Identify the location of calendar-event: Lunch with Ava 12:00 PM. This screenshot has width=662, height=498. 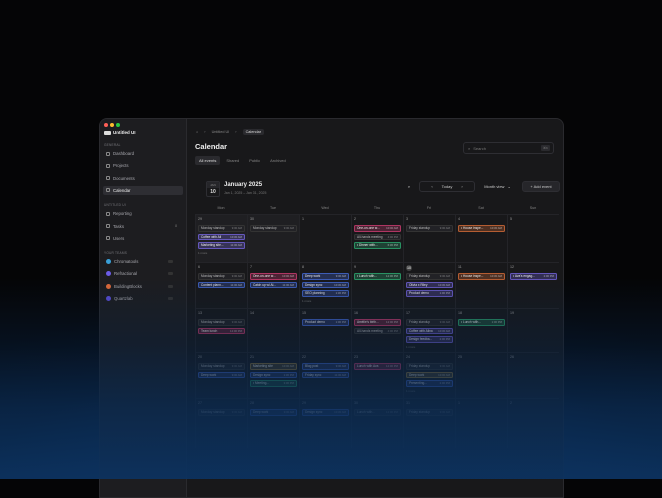
(377, 366).